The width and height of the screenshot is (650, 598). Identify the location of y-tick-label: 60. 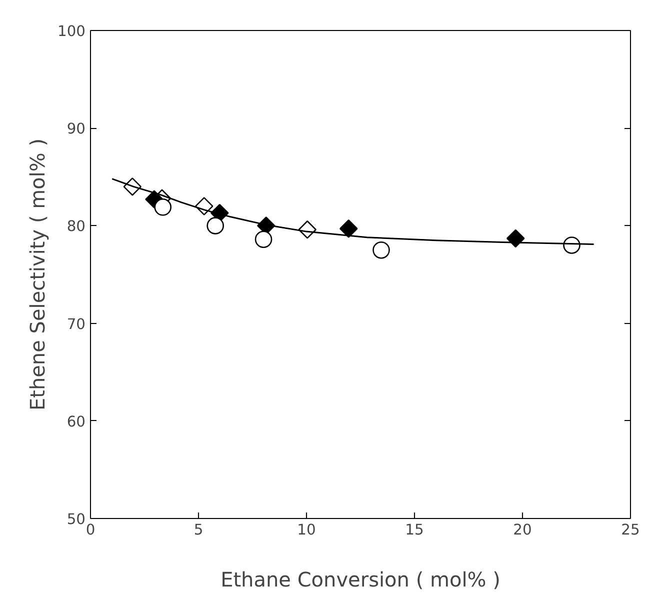
(76, 421).